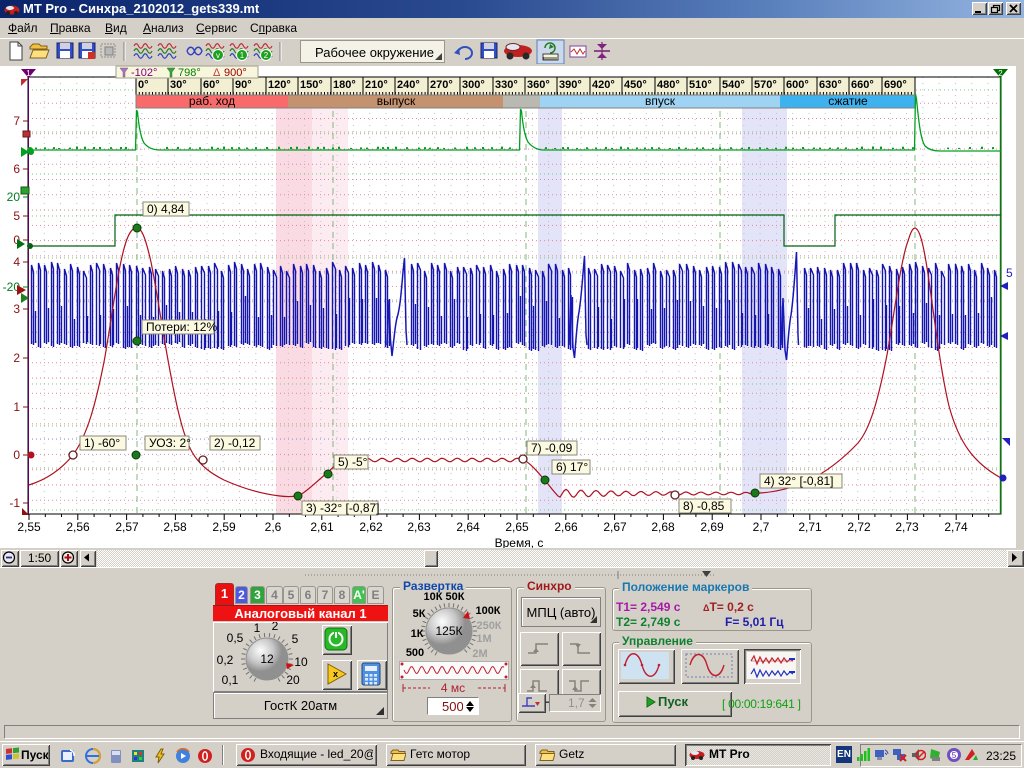 The width and height of the screenshot is (1024, 768). What do you see at coordinates (479, 654) in the screenshot?
I see `svg-text: 2М` at bounding box center [479, 654].